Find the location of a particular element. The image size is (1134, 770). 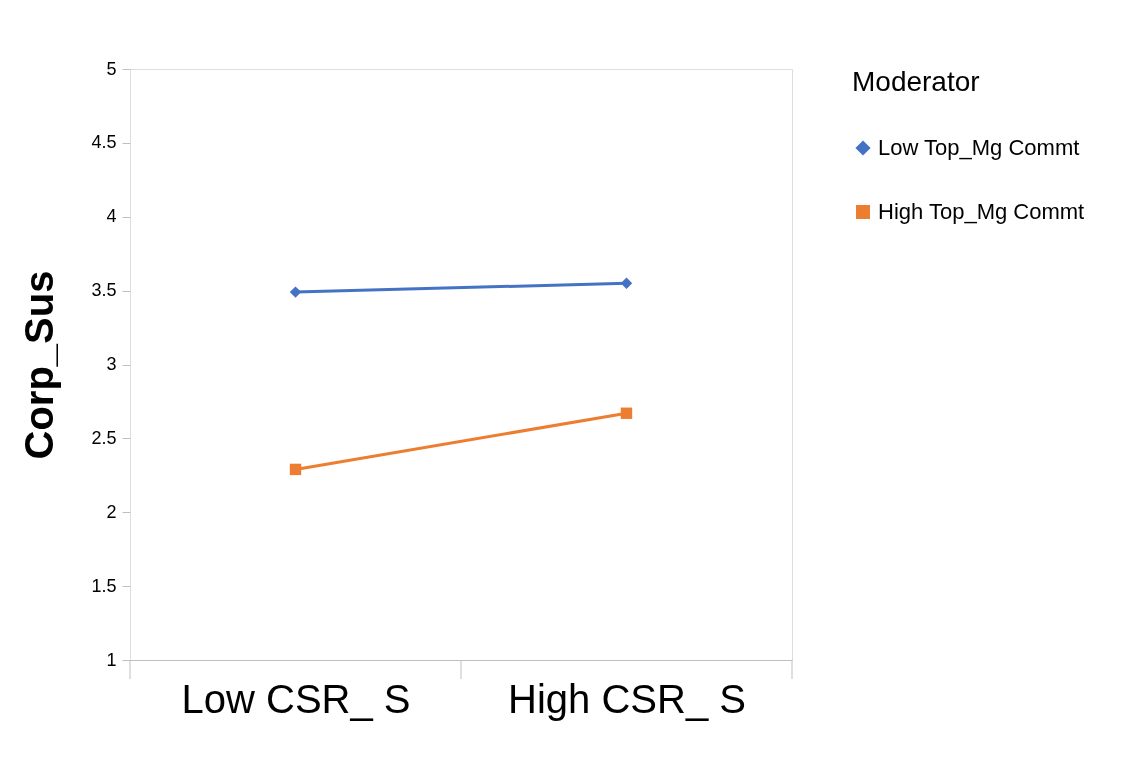

y-axis-title: Corp_Sus is located at coordinates (39, 365).